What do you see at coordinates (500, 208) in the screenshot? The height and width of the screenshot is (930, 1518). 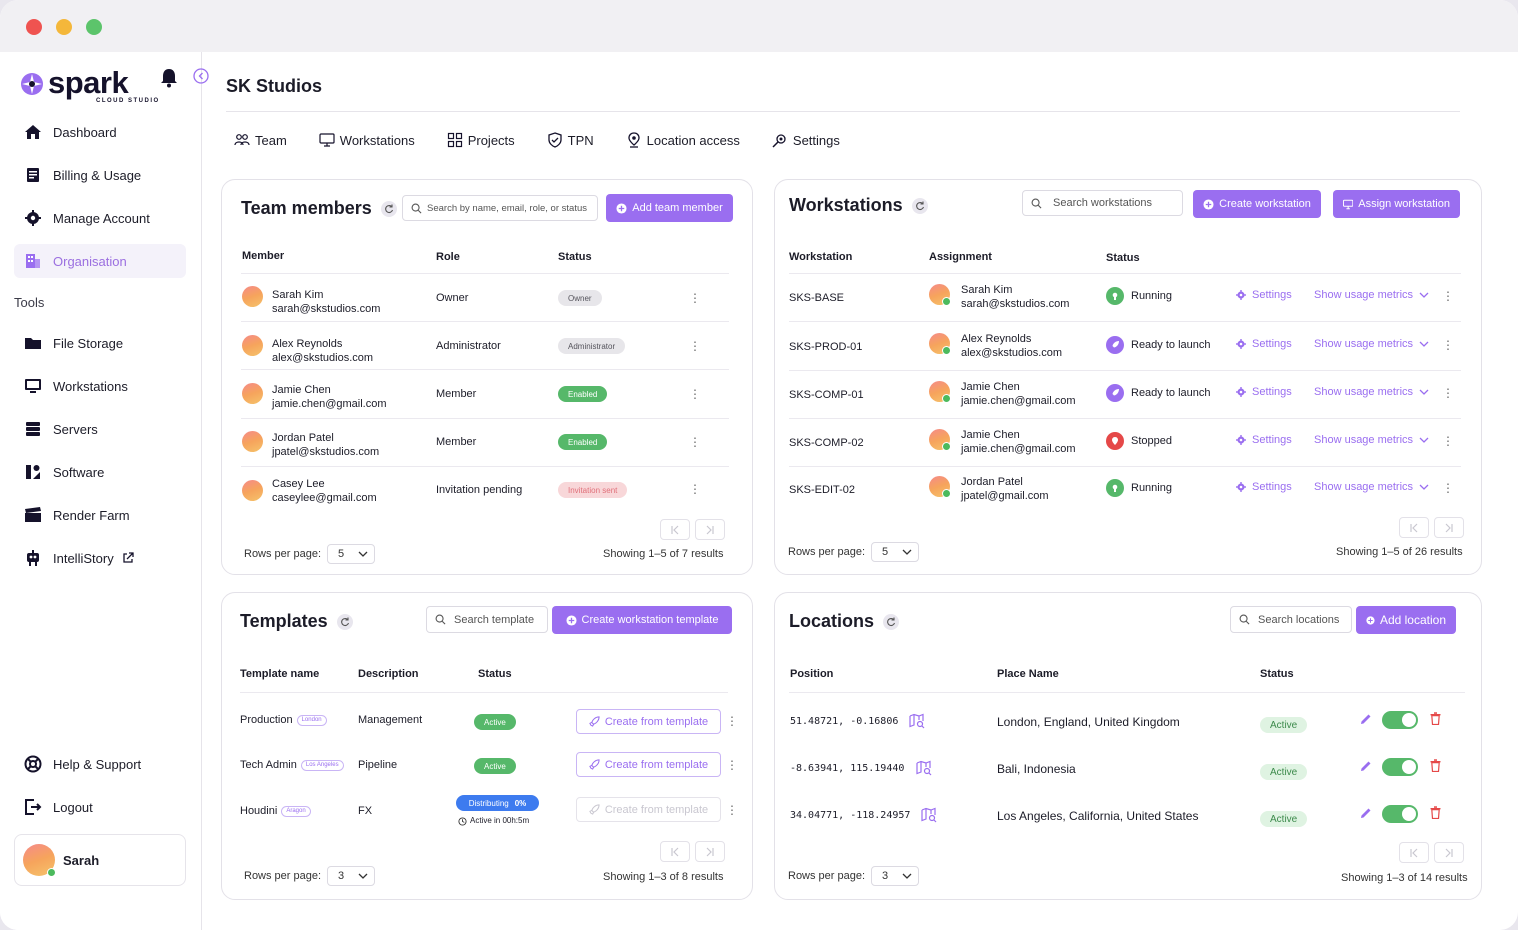 I see `team-search-input: Search by name, email, role, or status` at bounding box center [500, 208].